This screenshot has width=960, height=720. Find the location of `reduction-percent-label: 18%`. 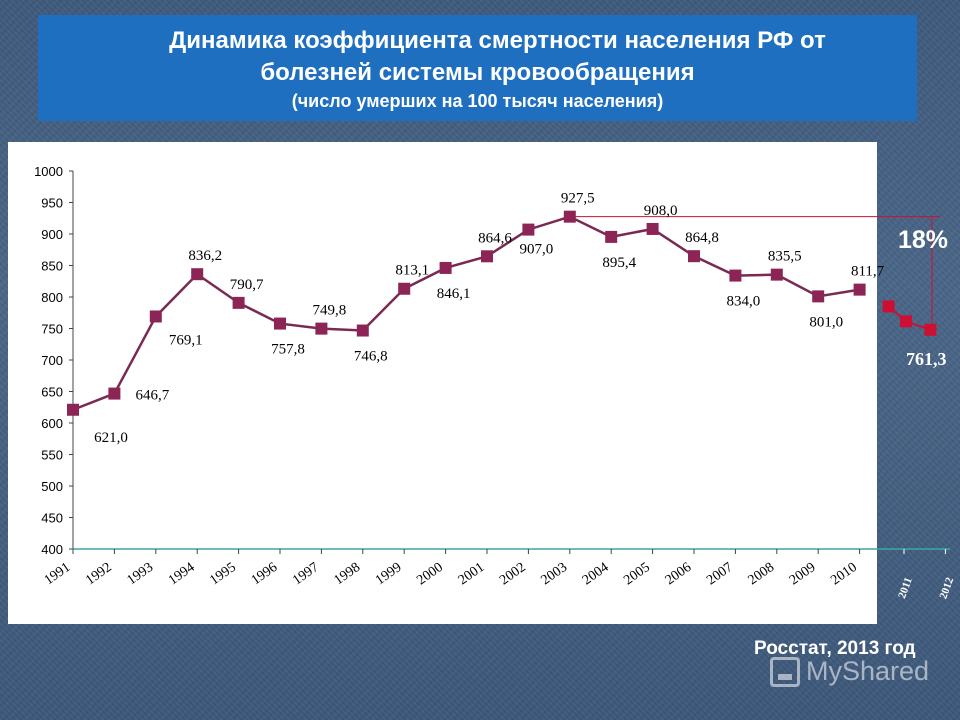

reduction-percent-label: 18% is located at coordinates (923, 240).